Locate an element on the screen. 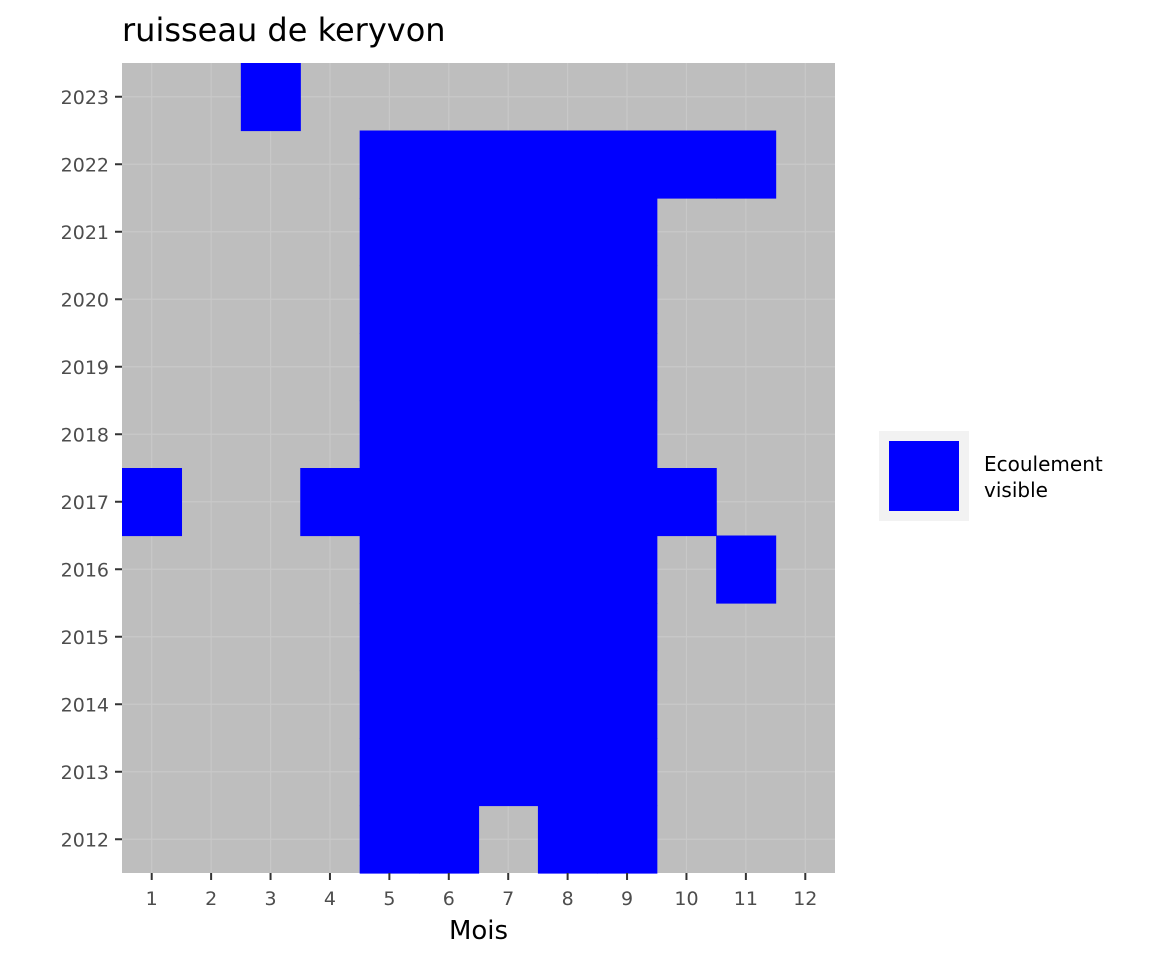 Image resolution: width=1152 pixels, height=960 pixels. y-tick-label: 2022 is located at coordinates (85, 165).